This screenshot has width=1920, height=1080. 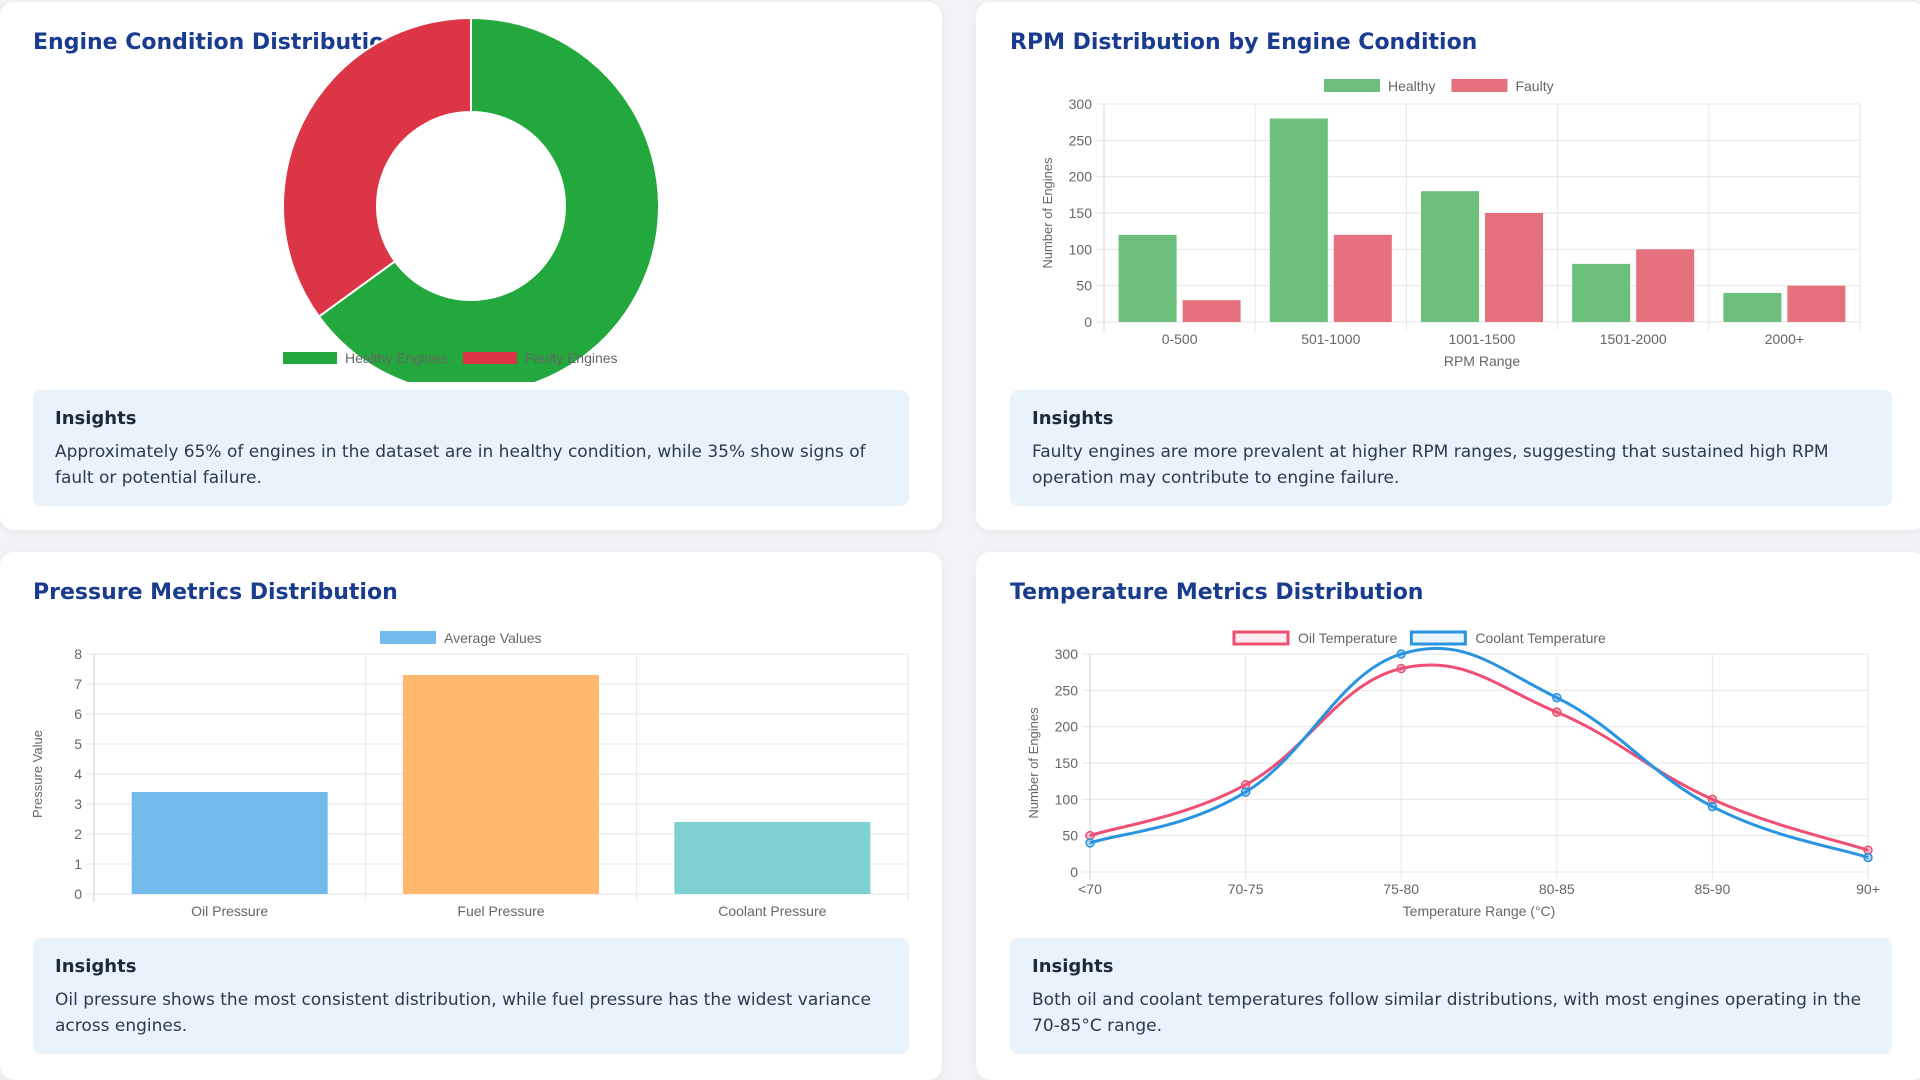 I want to click on x-tick-label: 1501-2000, so click(x=1633, y=339).